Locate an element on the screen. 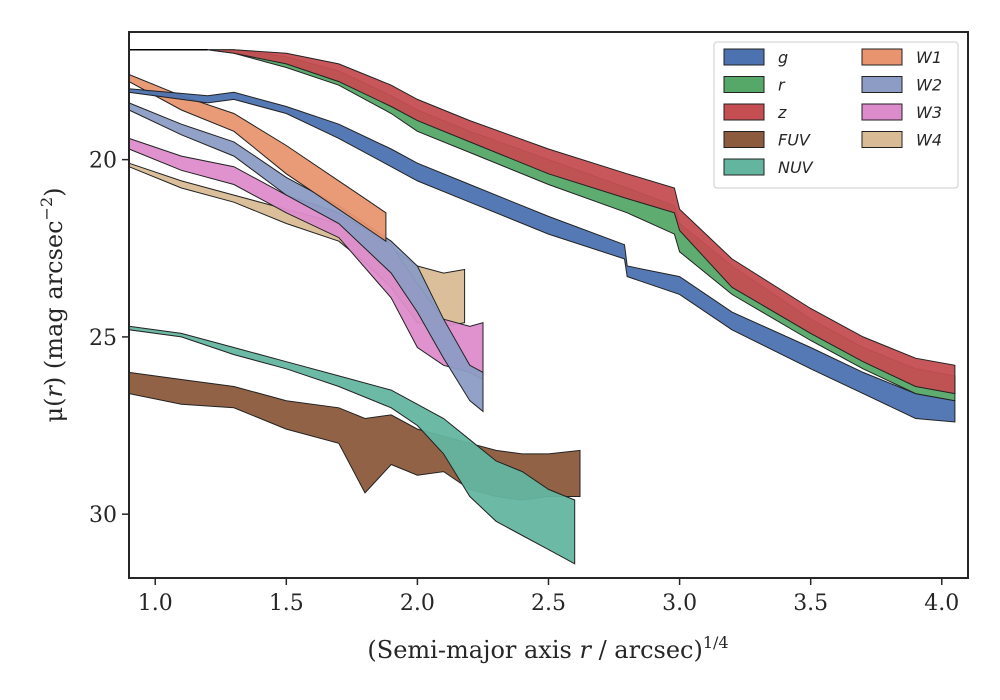  y-axis: 20 25 30 is located at coordinates (109, 338).